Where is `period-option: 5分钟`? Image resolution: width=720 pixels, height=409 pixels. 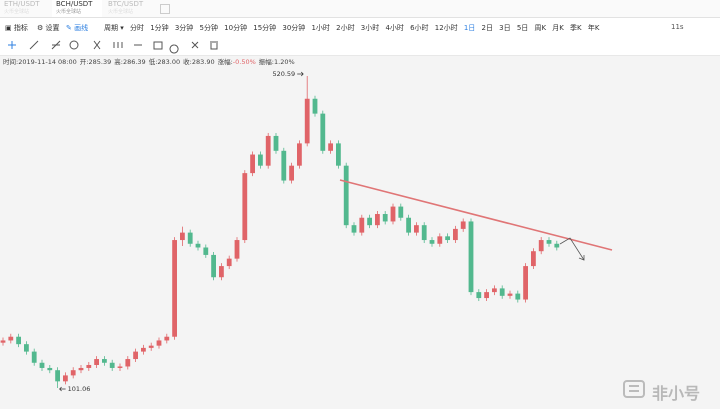 period-option: 5分钟 is located at coordinates (208, 28).